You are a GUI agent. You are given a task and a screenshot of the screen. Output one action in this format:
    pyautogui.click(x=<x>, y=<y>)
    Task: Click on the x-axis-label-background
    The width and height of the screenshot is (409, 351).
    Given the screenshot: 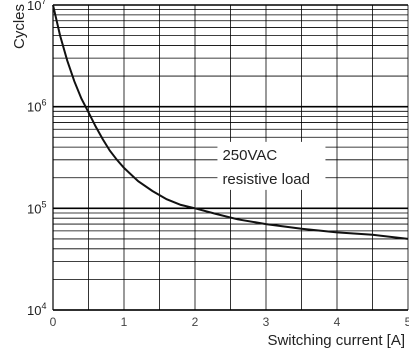 What is the action you would take?
    pyautogui.click(x=320, y=339)
    